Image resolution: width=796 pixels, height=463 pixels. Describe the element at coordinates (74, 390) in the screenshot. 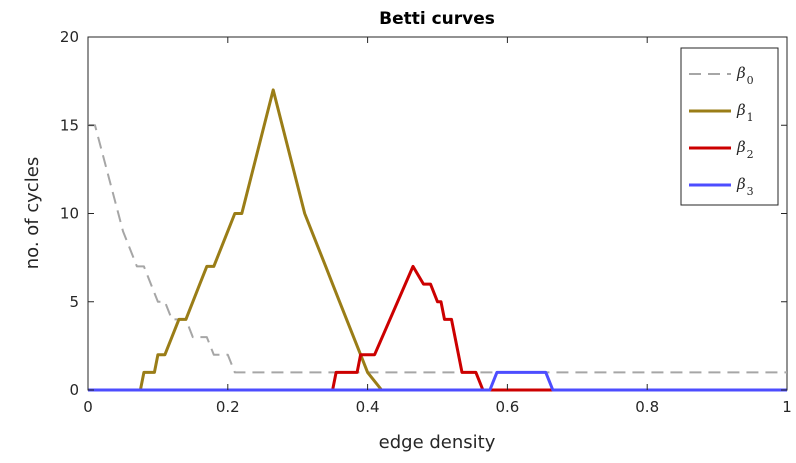

I see `y-tick-label: 0` at that location.